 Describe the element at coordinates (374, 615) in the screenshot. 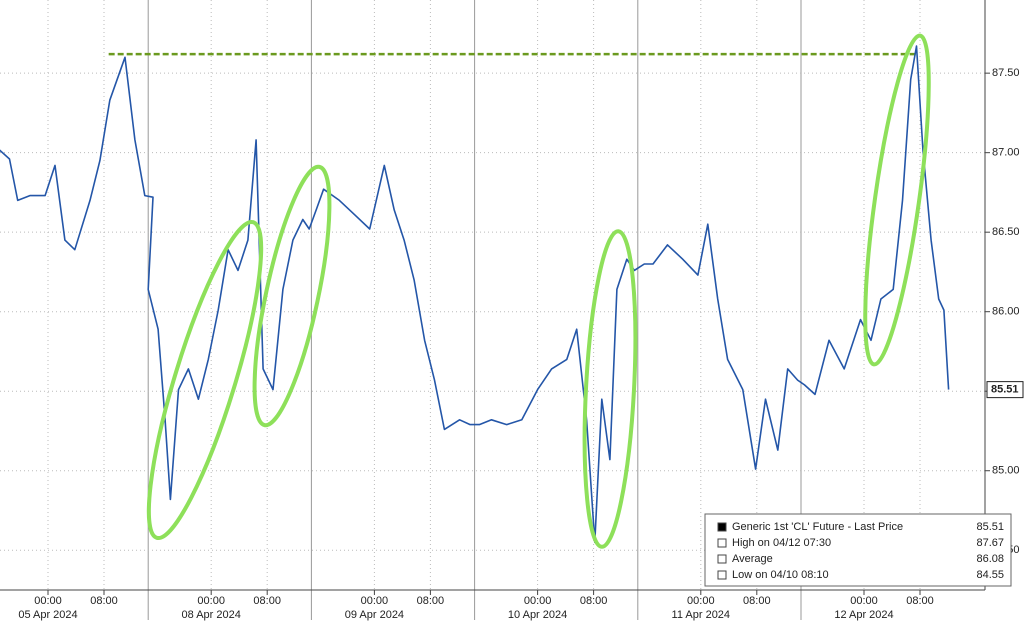

I see `x-date-label: 09 Apr 2024` at that location.